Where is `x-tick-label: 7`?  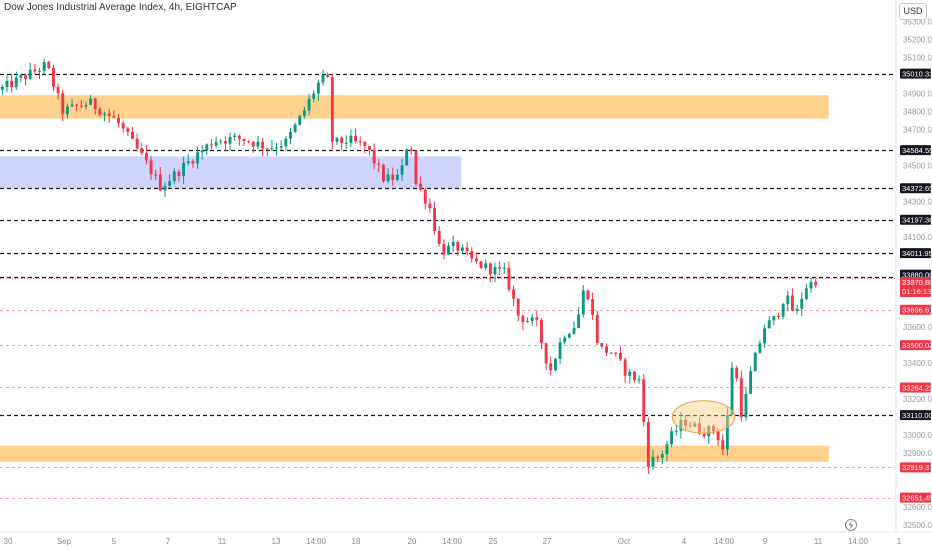 x-tick-label: 7 is located at coordinates (168, 541).